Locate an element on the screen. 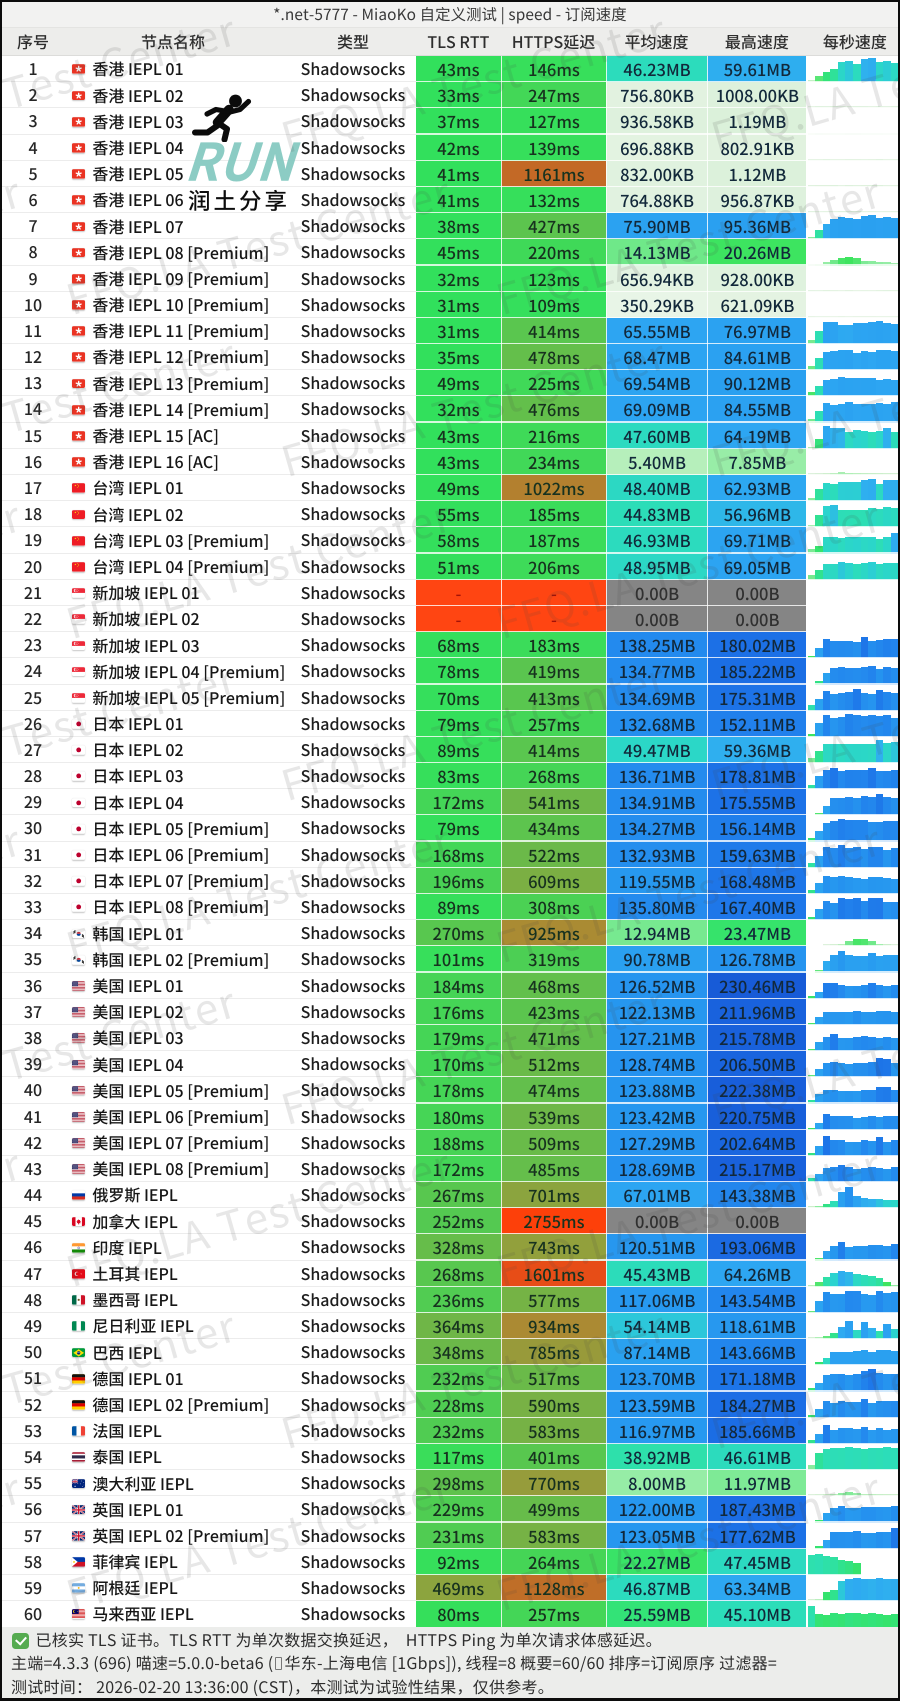 The image size is (900, 1701). avg-speed-cell: 134.69MB is located at coordinates (656, 697).